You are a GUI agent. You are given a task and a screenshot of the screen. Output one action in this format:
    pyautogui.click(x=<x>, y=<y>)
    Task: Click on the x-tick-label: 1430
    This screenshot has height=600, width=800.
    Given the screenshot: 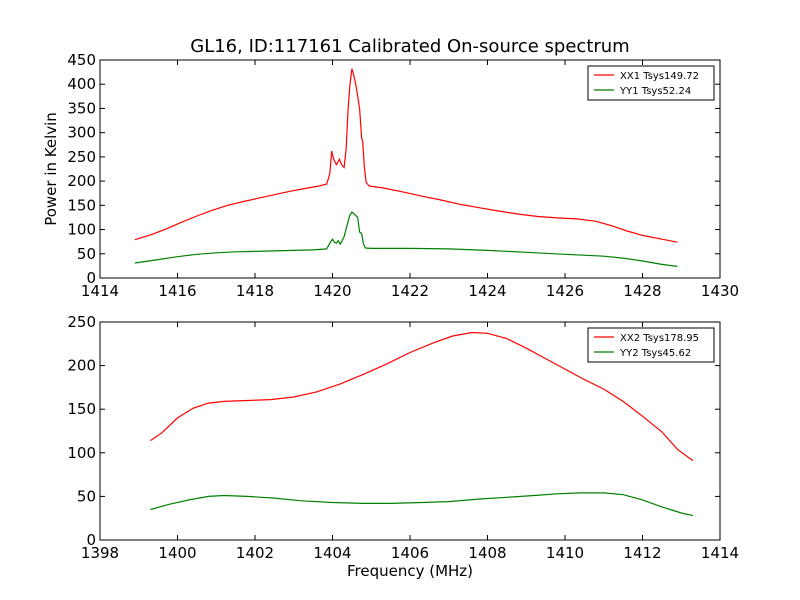 What is the action you would take?
    pyautogui.click(x=720, y=291)
    